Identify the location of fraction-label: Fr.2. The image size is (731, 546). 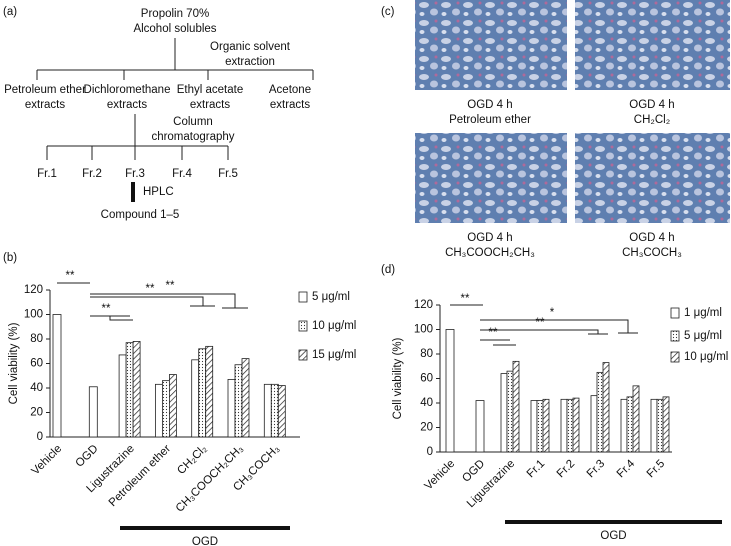
(92, 174).